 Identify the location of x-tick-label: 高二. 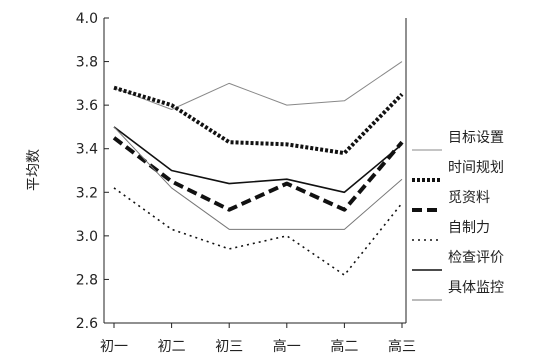
(344, 346).